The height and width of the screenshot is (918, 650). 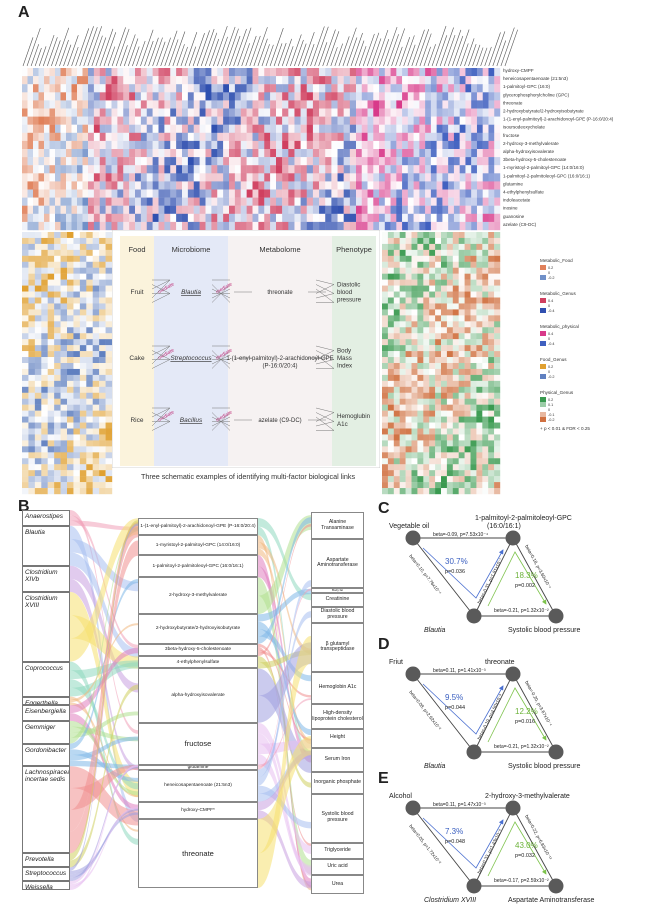 What do you see at coordinates (198, 545) in the screenshot?
I see `sankey-metabolite-node: 1-myristoyl-2-palmitoyl-GPC (14:0/16:0)` at bounding box center [198, 545].